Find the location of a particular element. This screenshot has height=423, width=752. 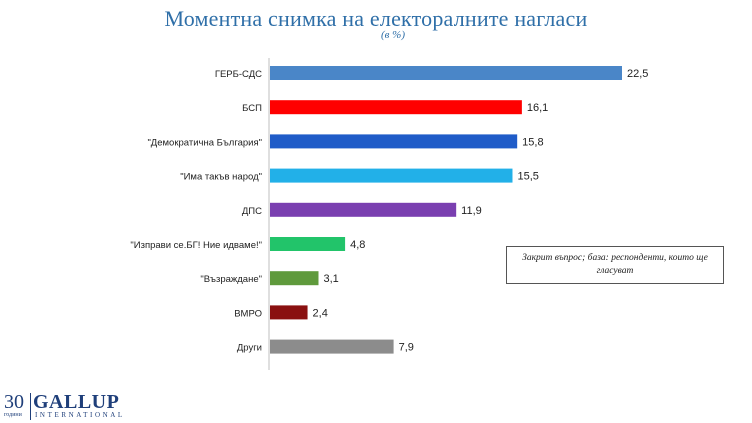

logo-number: 30 is located at coordinates (14, 402).